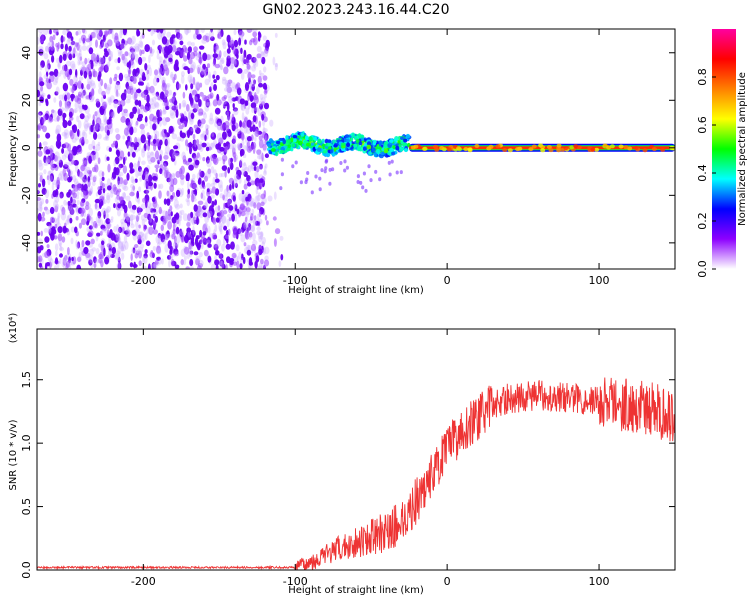 This screenshot has height=600, width=750. Describe the element at coordinates (742, 149) in the screenshot. I see `colorbar-label: Normalized spectral amplitude` at that location.